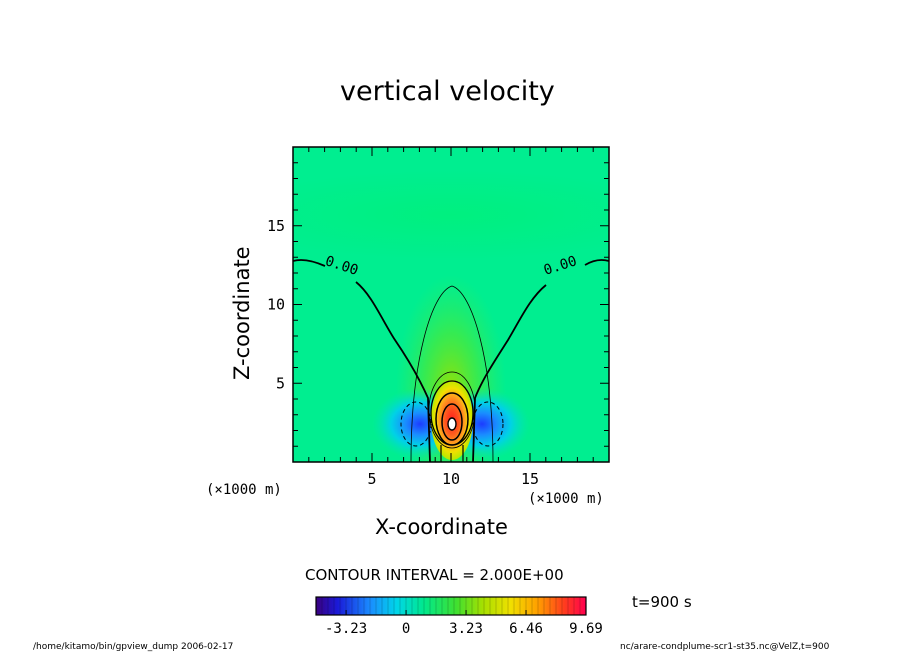  I want to click on time-label: t=900 s, so click(662, 602).